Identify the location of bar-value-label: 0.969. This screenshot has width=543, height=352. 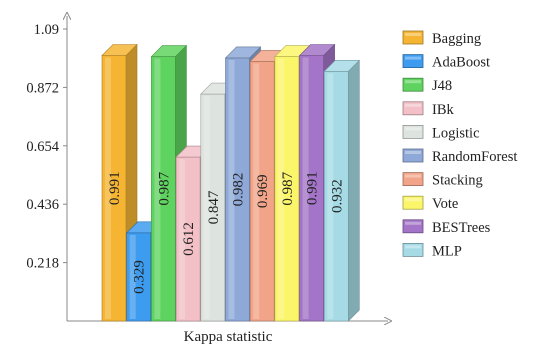
(263, 191).